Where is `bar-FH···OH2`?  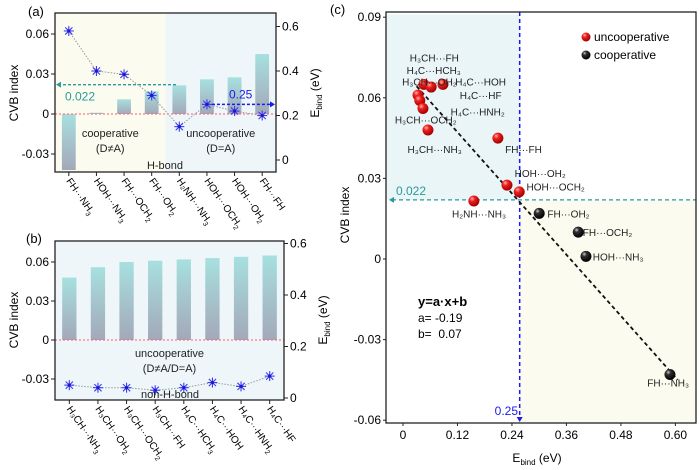
bar-FH···OH2 is located at coordinates (151, 102).